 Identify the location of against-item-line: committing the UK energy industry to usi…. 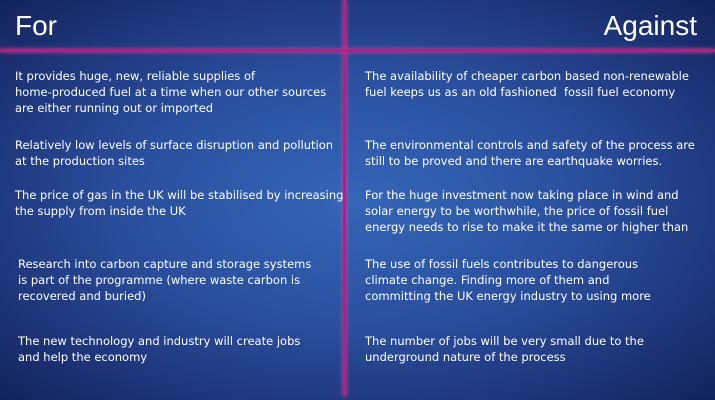
(508, 296).